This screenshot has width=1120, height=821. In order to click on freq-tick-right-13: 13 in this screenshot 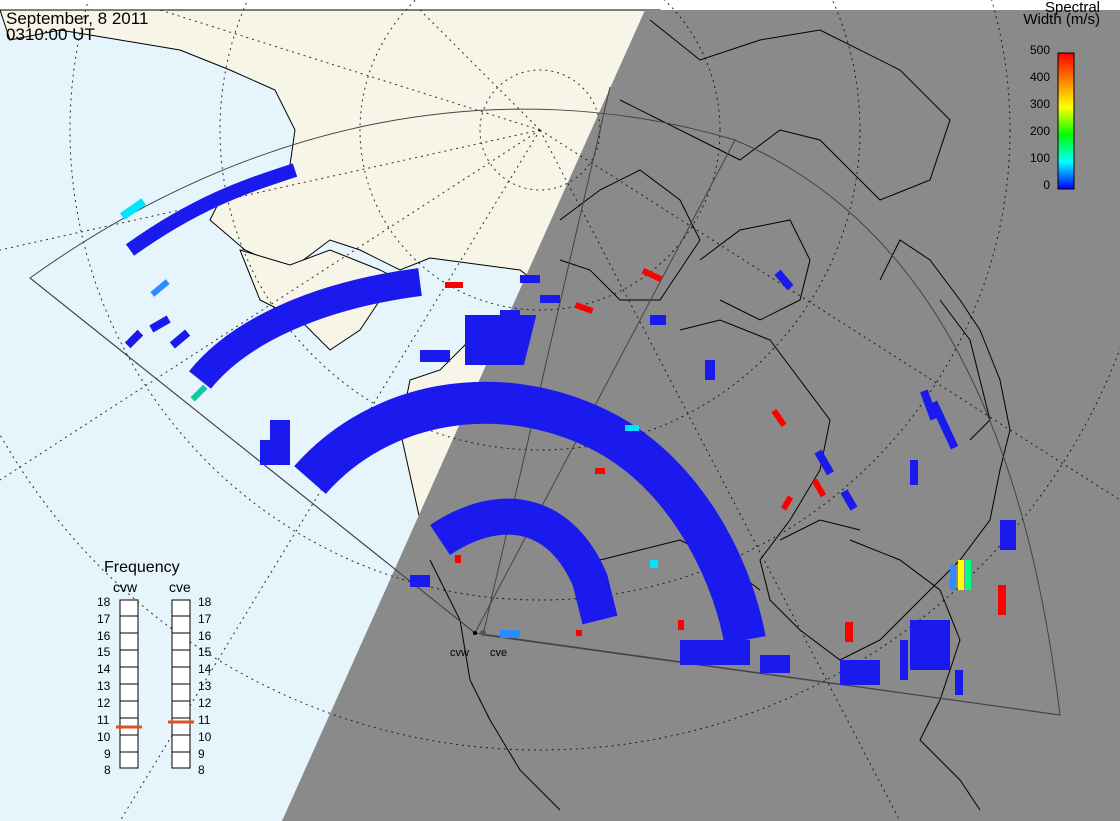, I will do `click(205, 686)`.